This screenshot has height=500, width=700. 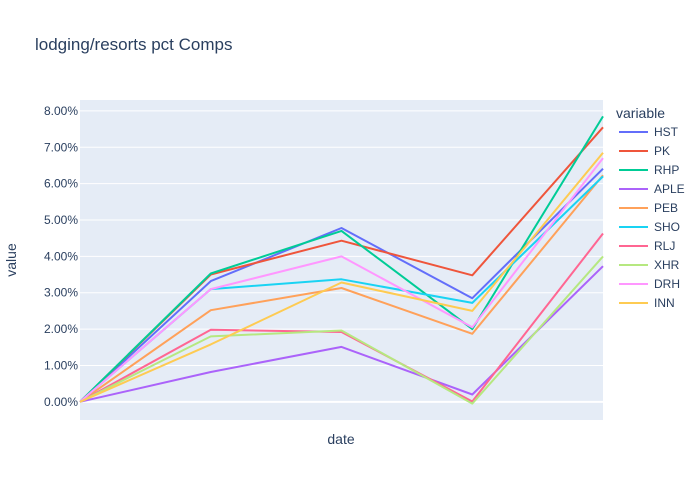 I want to click on legend-label: RLJ, so click(x=664, y=246).